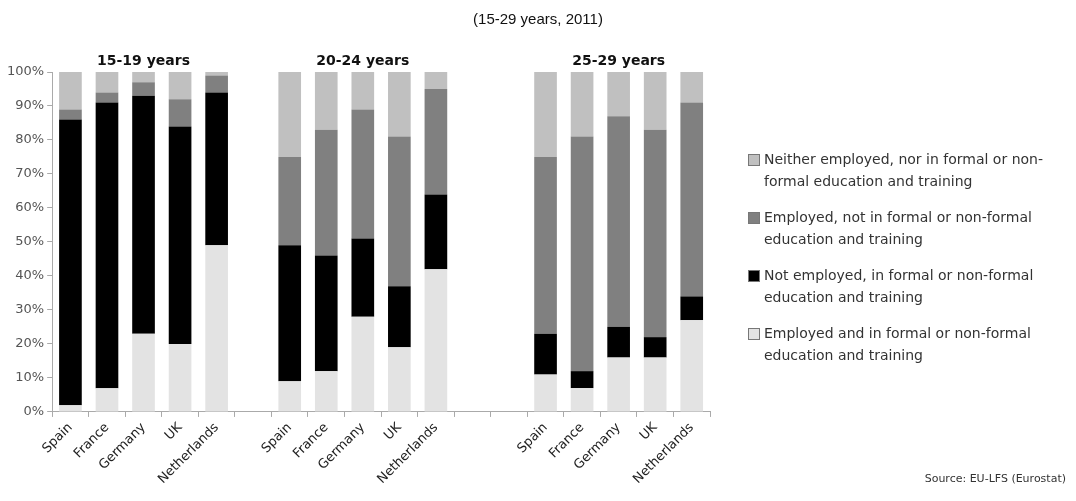 Image resolution: width=1076 pixels, height=501 pixels. What do you see at coordinates (25, 71) in the screenshot?
I see `y-tick-label: 100%` at bounding box center [25, 71].